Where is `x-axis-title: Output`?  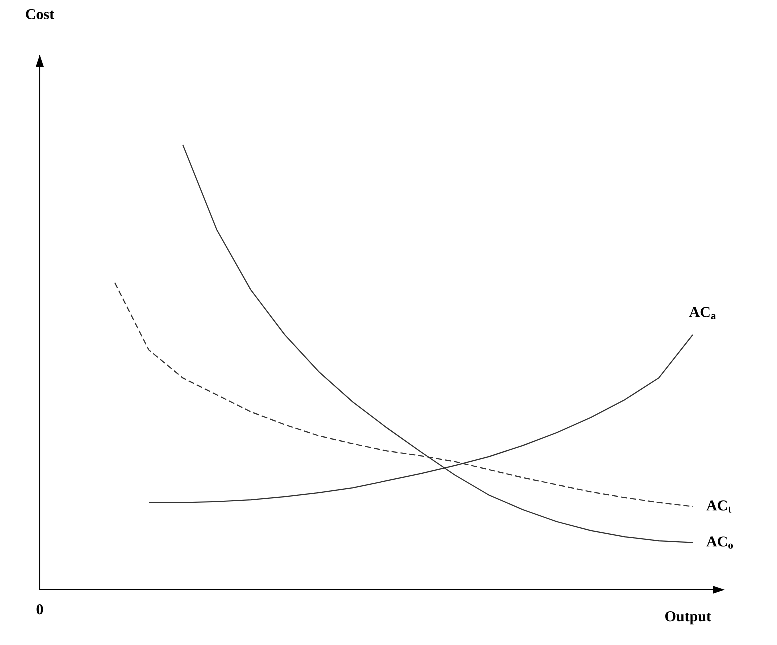
x-axis-title: Output is located at coordinates (689, 618).